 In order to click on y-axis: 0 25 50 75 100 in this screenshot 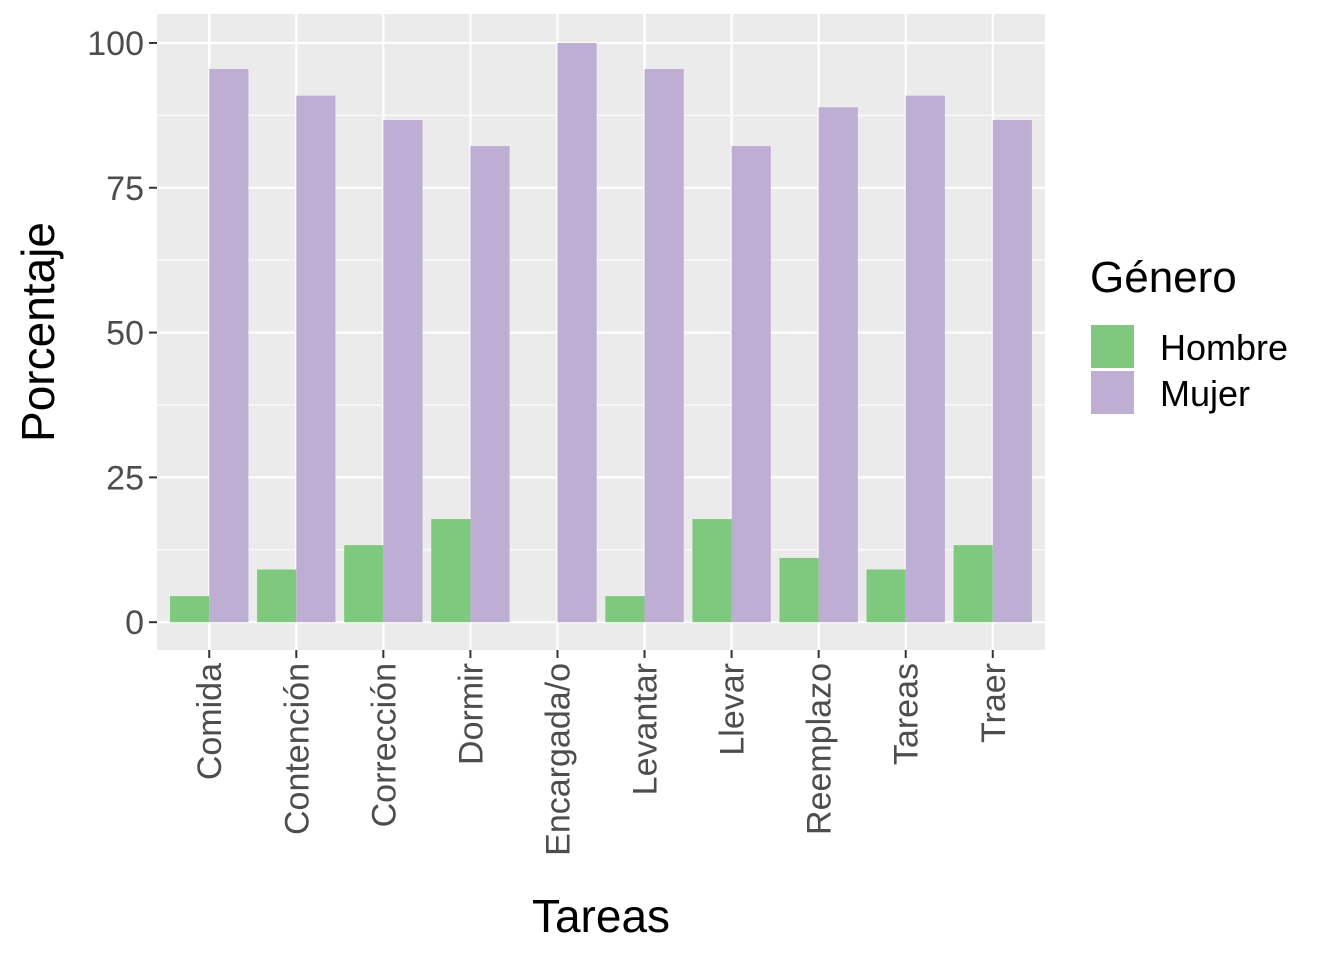, I will do `click(122, 333)`.